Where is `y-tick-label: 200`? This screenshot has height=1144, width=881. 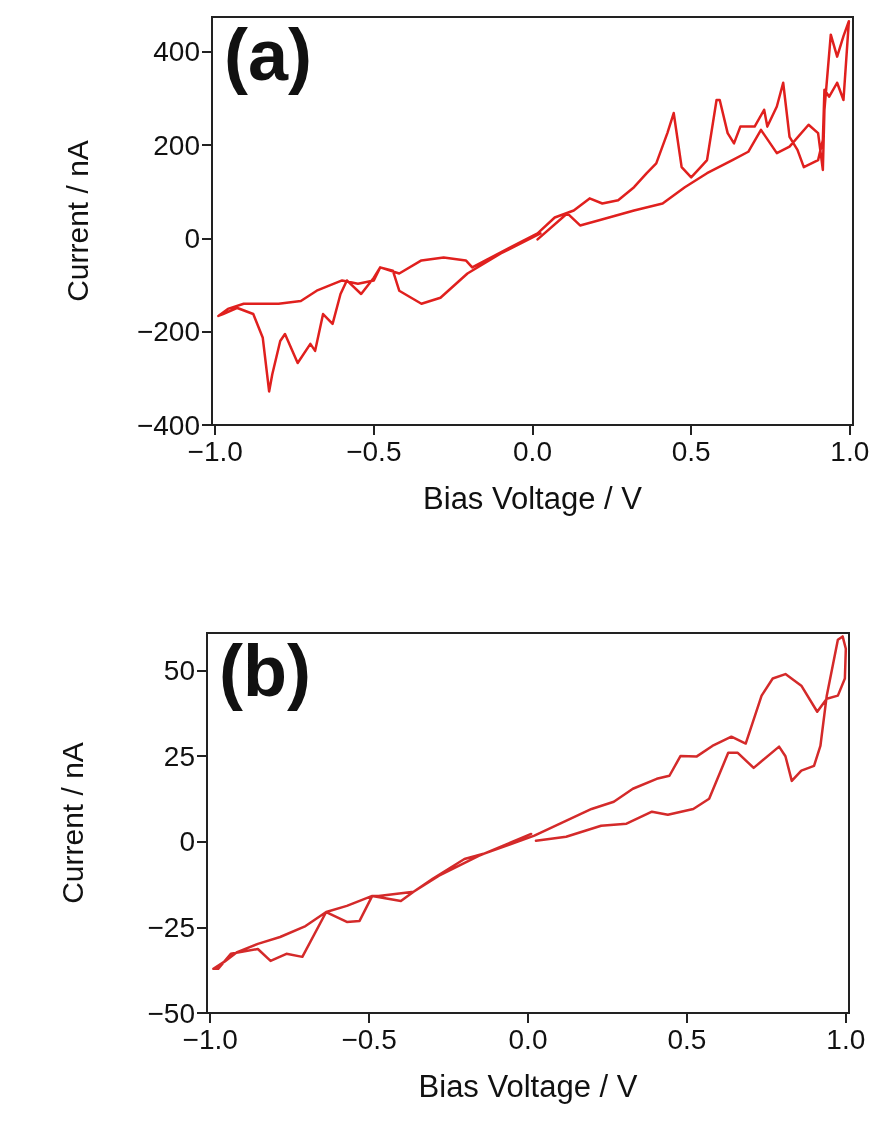 y-tick-label: 200 is located at coordinates (176, 145).